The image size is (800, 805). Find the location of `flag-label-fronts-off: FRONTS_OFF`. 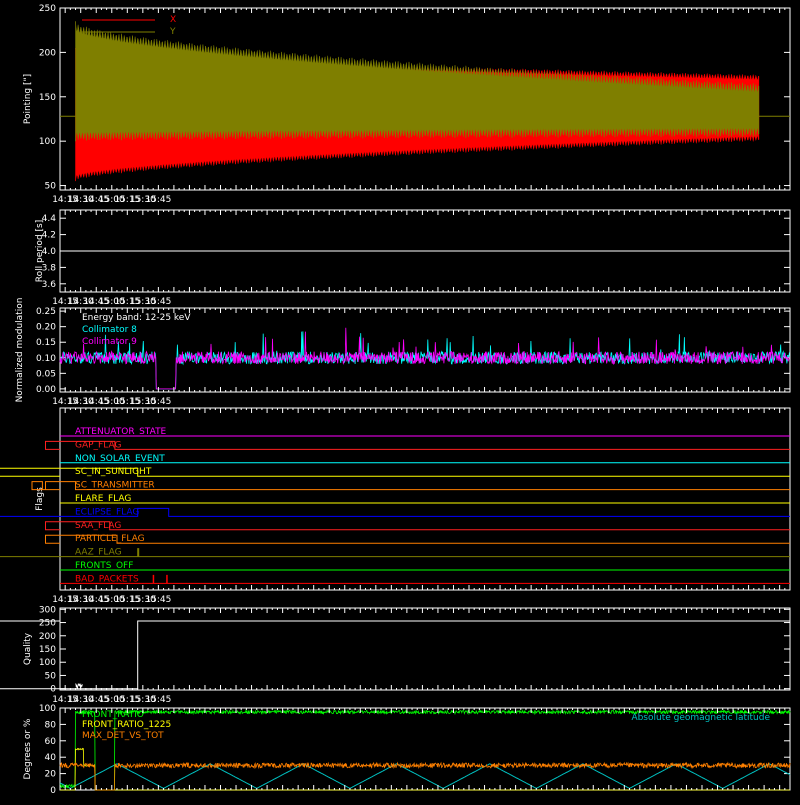

flag-label-fronts-off: FRONTS_OFF is located at coordinates (104, 566).